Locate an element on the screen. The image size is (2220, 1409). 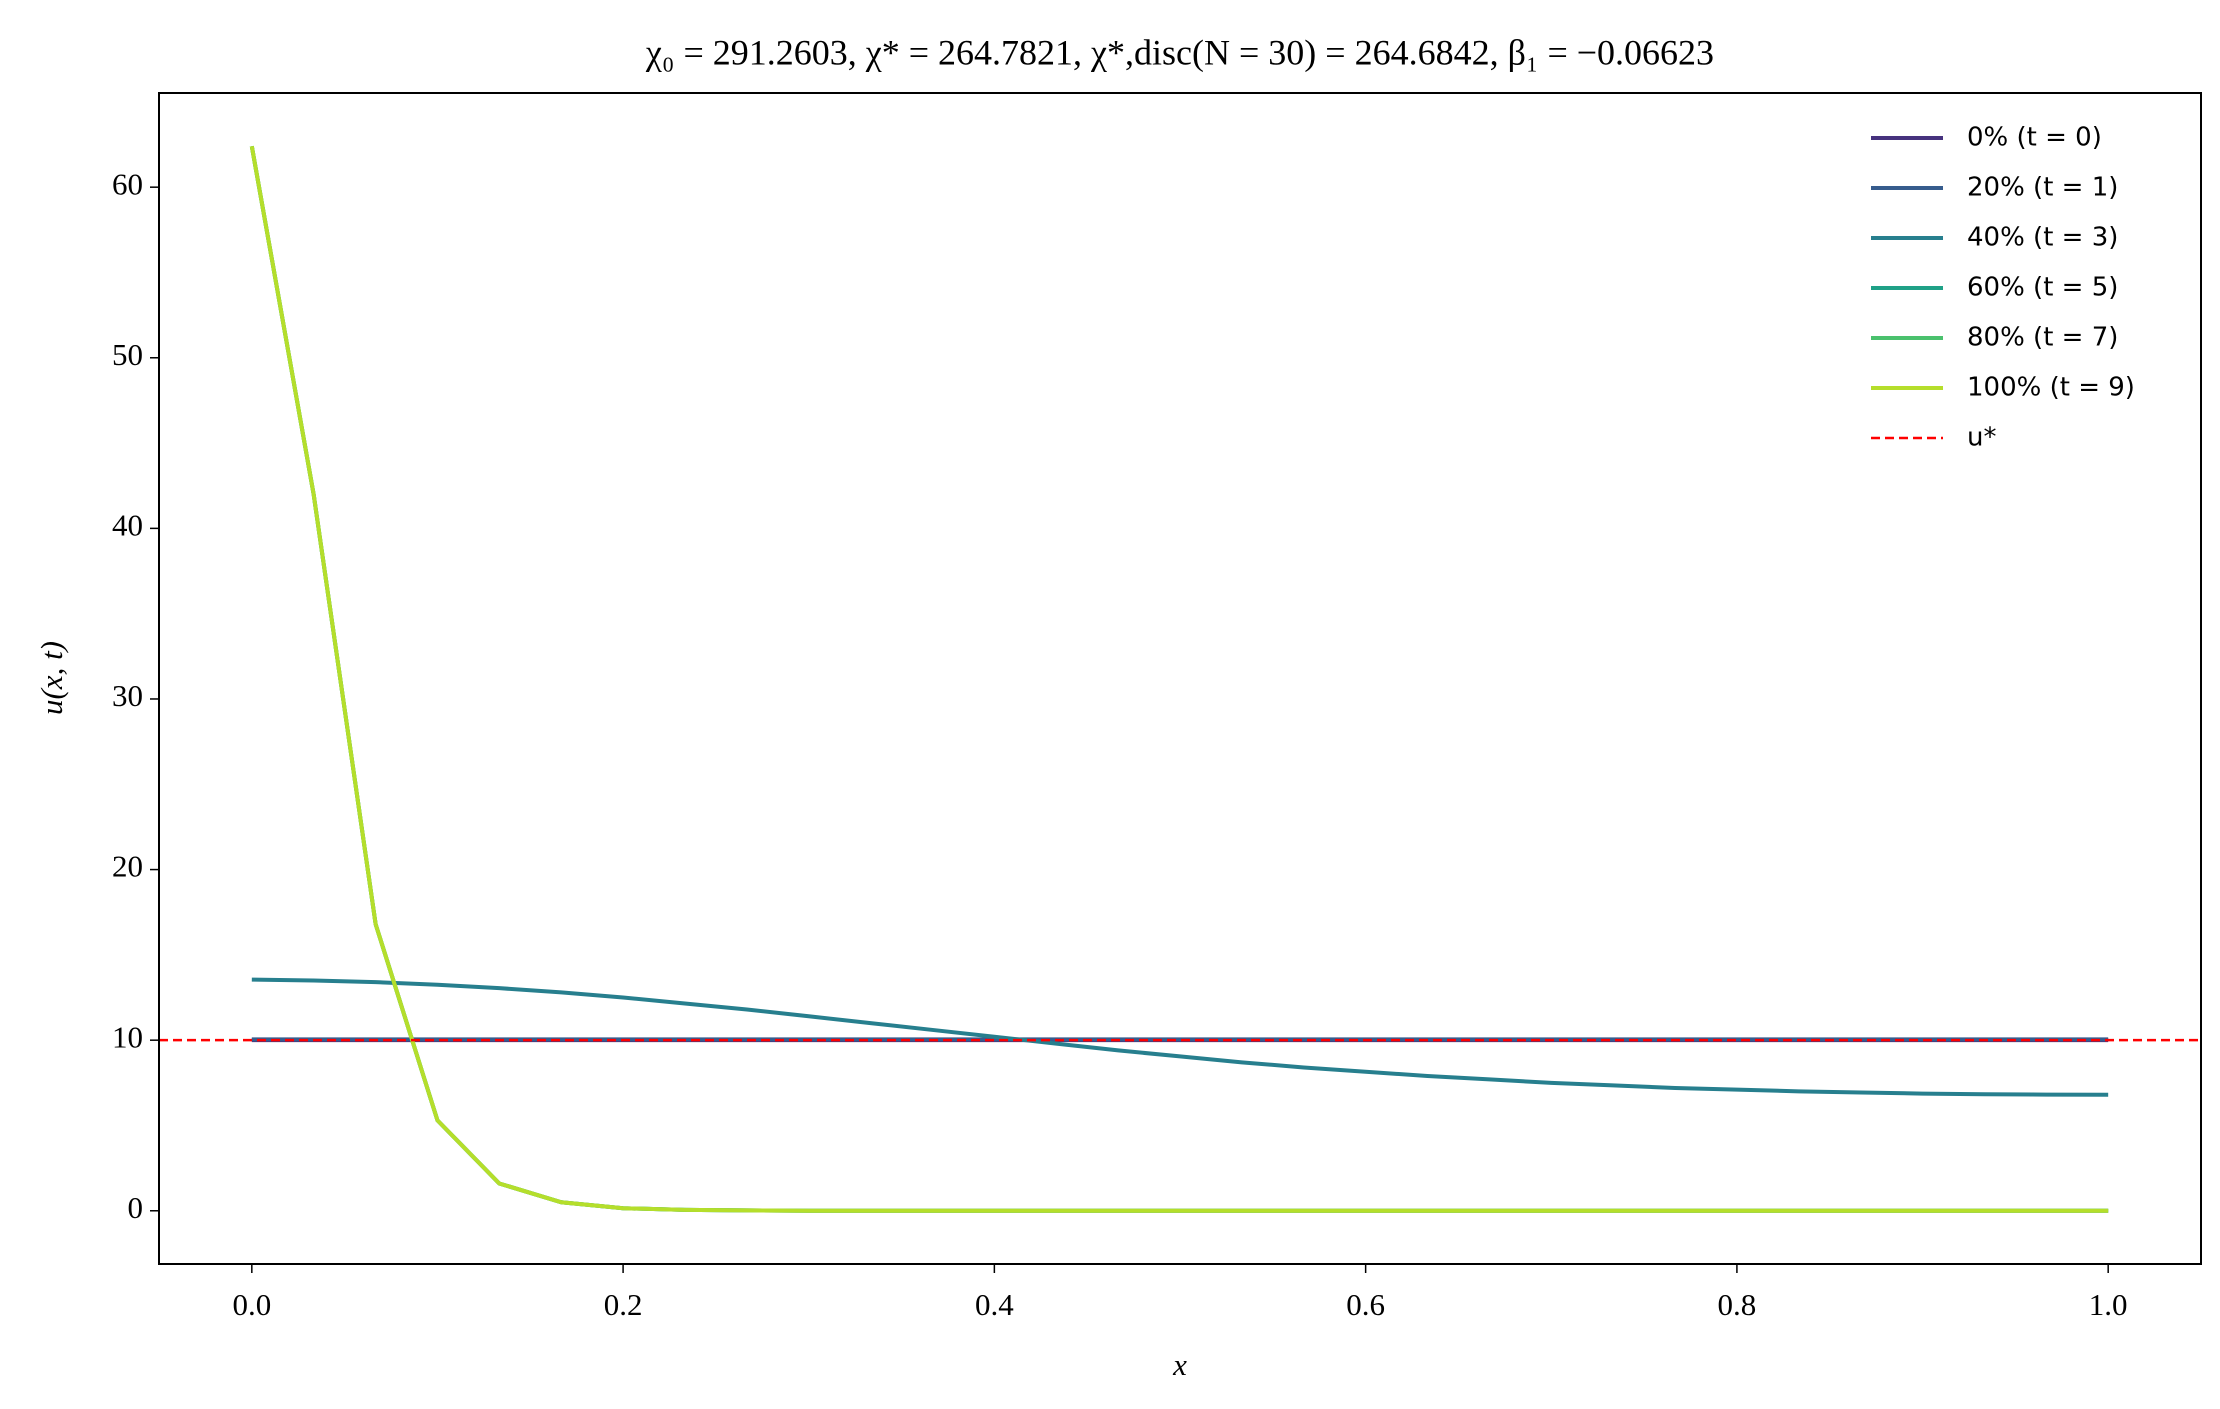
x-tick-label: 0.4 is located at coordinates (994, 1304).